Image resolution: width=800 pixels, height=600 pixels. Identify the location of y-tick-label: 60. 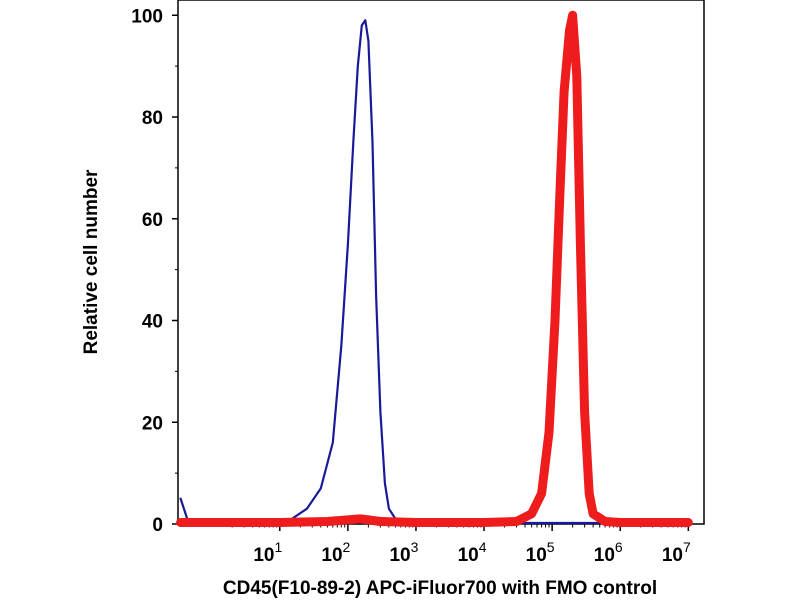
(152, 220).